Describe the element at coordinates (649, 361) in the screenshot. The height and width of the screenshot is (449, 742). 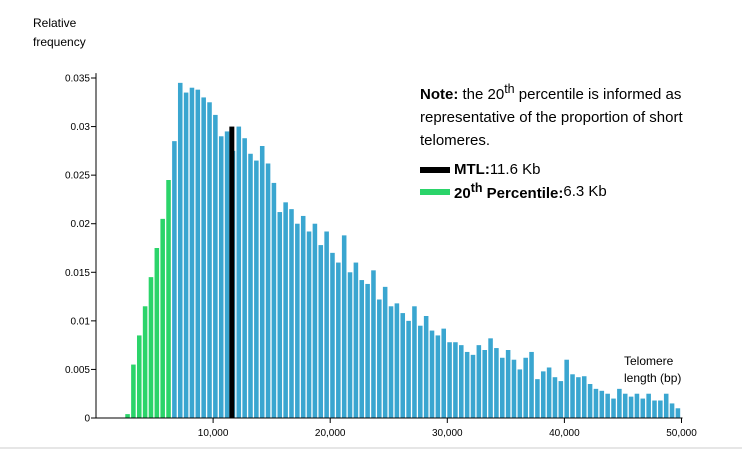
I see `x-axis-label-line1: Telomere` at that location.